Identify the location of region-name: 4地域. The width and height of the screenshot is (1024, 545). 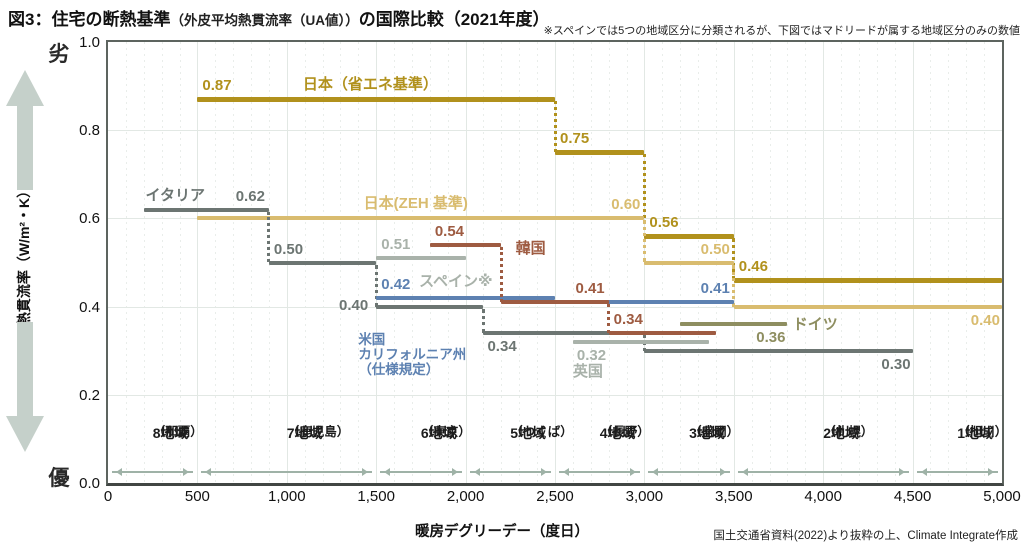
(617, 433).